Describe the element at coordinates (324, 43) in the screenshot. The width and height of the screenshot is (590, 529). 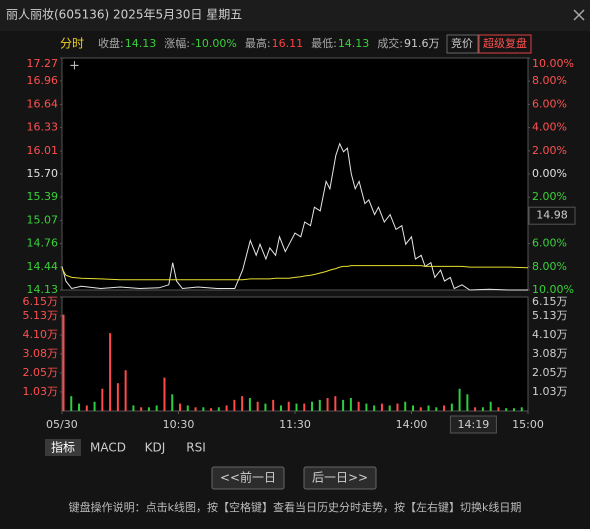
I see `stat-label: 最低:` at that location.